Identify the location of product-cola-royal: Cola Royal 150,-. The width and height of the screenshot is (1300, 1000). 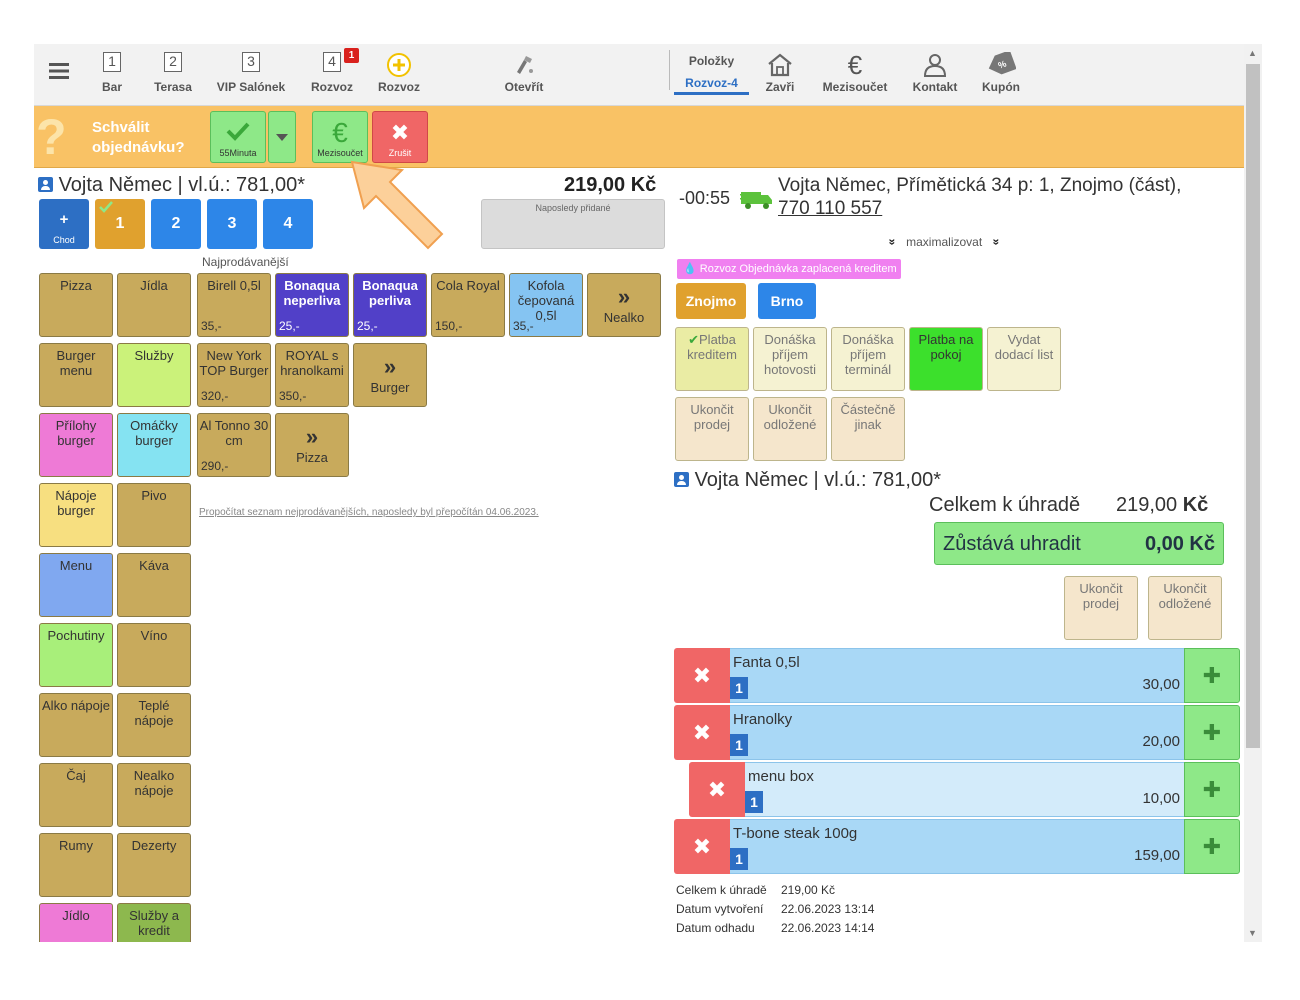
(468, 305).